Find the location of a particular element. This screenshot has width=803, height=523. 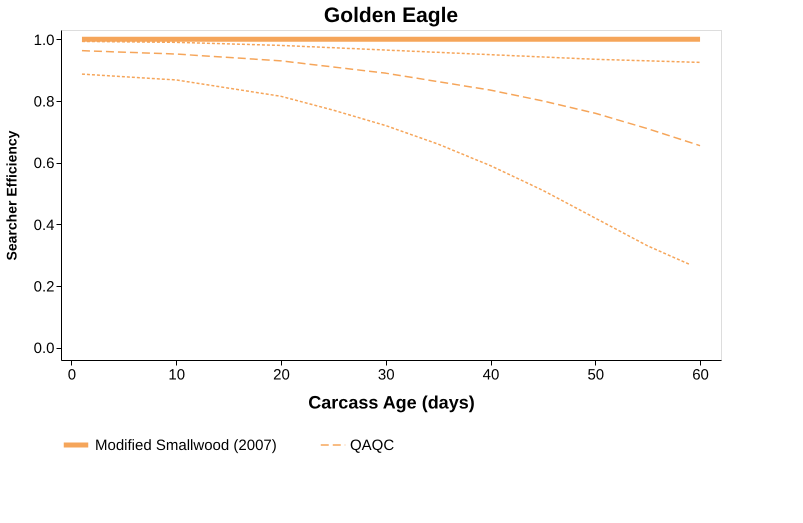

line-series is located at coordinates (391, 98).